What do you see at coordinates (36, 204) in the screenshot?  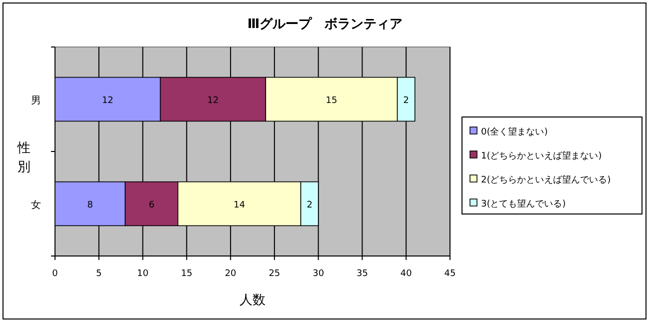 I see `y-tick-label: 女` at bounding box center [36, 204].